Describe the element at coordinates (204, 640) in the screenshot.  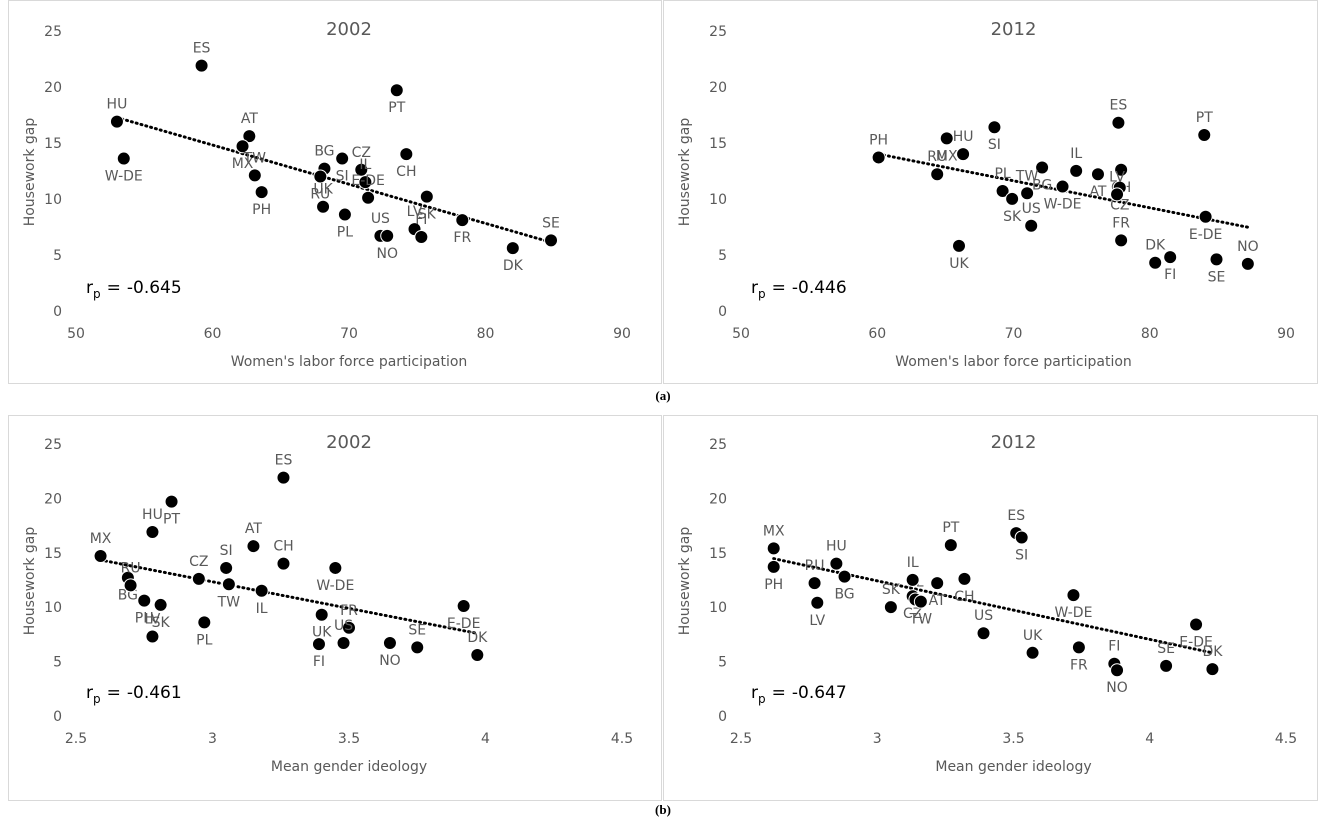
I see `point-label: PL` at that location.